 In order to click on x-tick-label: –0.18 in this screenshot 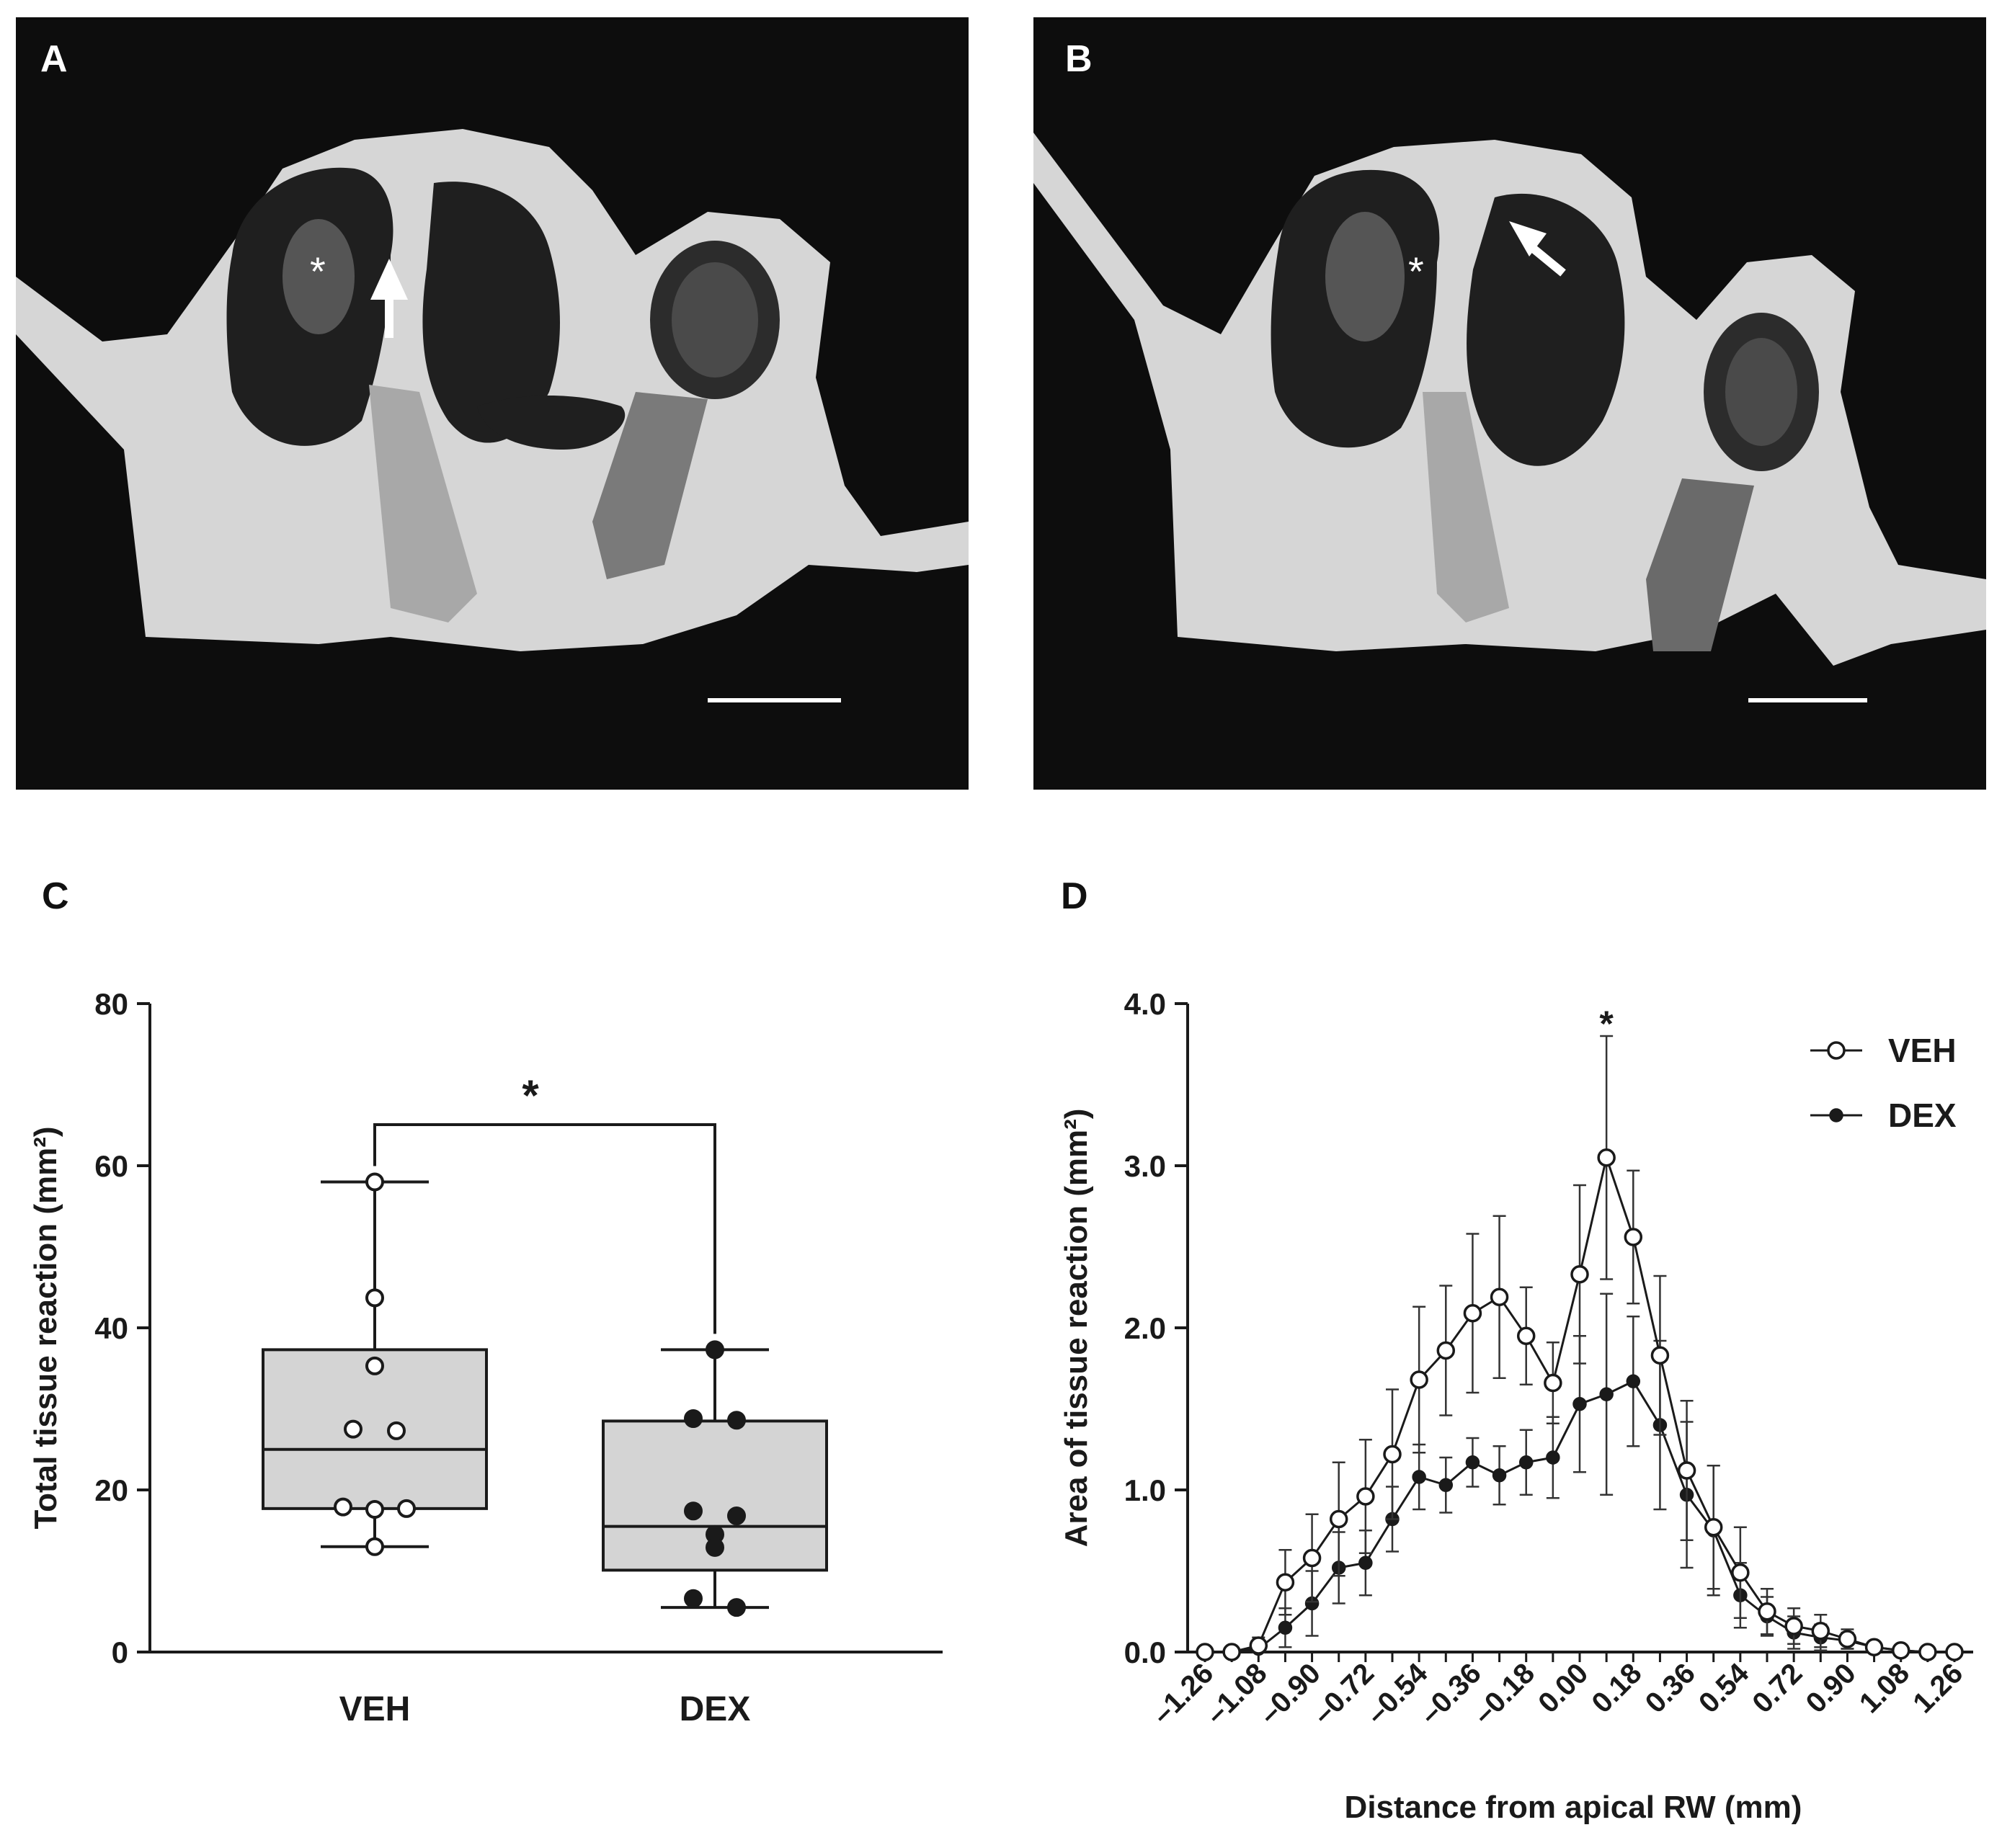, I will do `click(1504, 1694)`.